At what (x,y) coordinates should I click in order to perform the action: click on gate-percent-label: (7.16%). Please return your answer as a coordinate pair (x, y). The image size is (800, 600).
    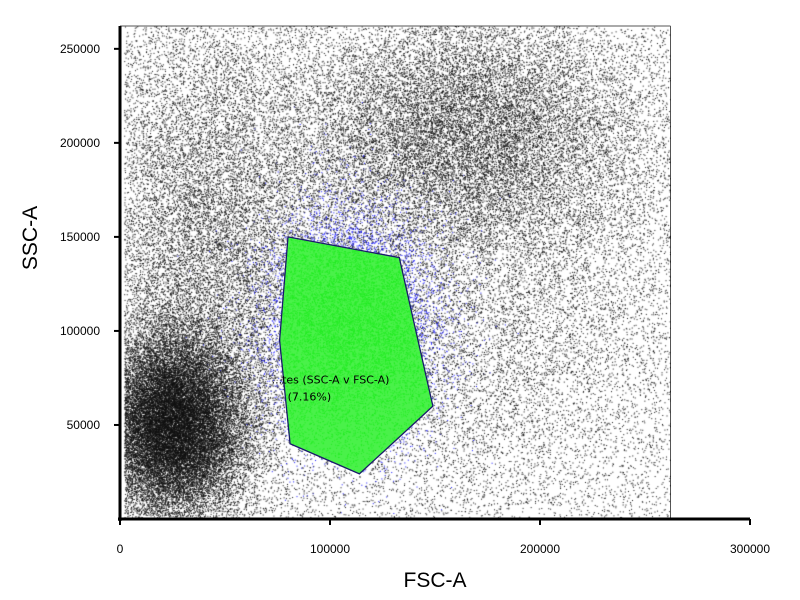
    Looking at the image, I should click on (310, 397).